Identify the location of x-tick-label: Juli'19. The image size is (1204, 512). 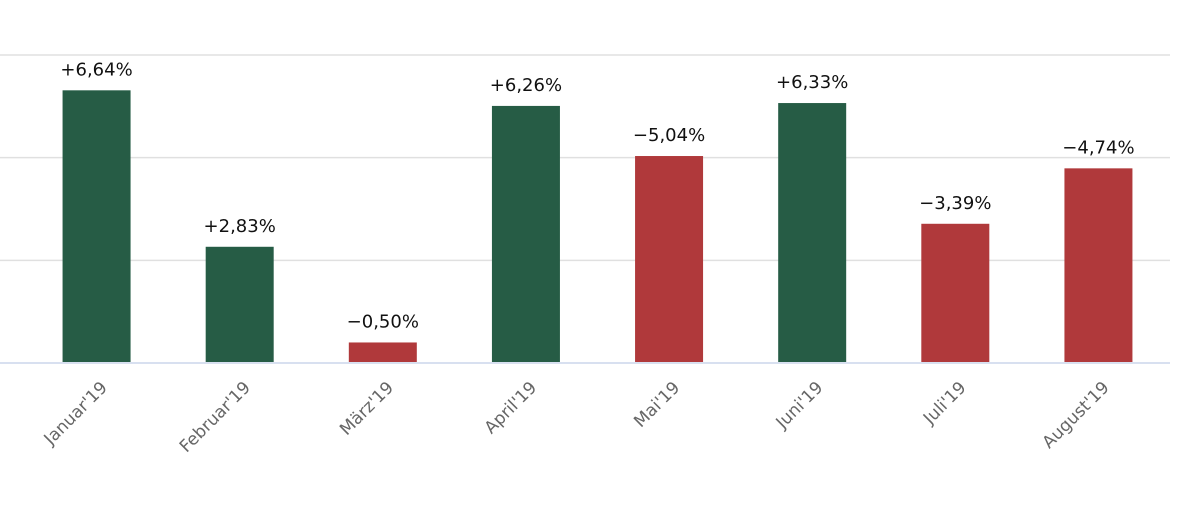
(944, 403).